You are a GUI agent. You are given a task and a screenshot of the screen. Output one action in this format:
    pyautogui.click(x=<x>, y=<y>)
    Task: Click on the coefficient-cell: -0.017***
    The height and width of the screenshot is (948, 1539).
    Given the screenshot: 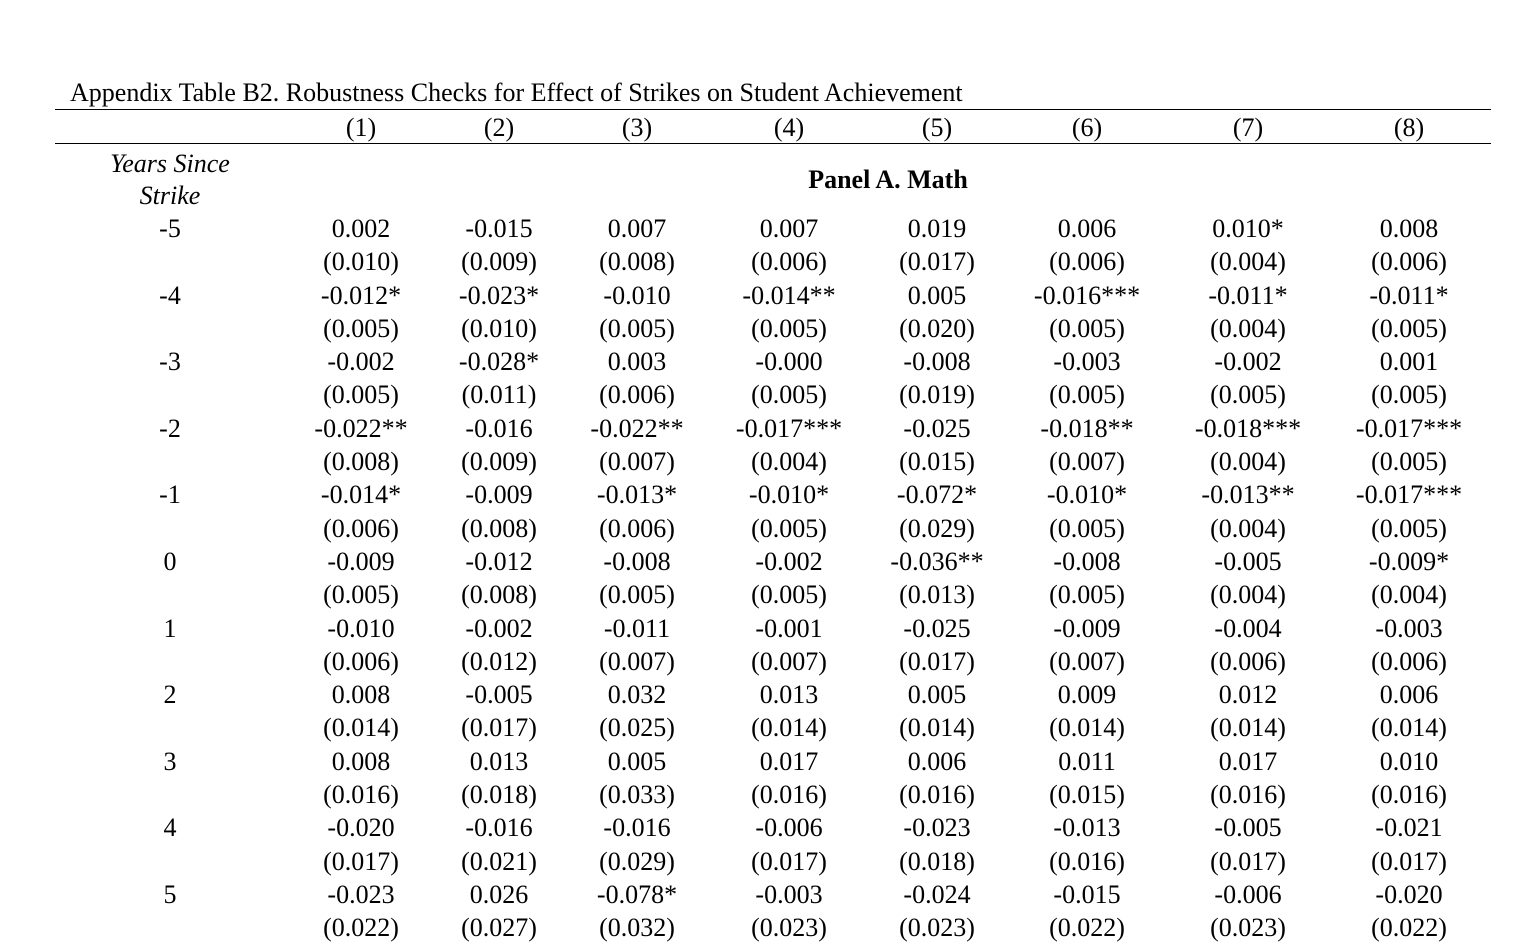 What is the action you would take?
    pyautogui.click(x=1409, y=495)
    